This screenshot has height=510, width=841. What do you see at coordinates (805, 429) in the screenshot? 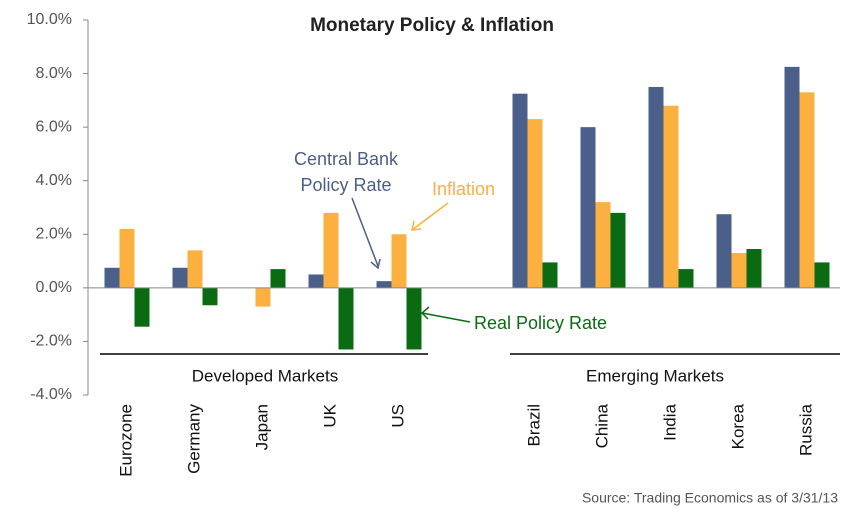
I see `x-tick-label: Russia` at bounding box center [805, 429].